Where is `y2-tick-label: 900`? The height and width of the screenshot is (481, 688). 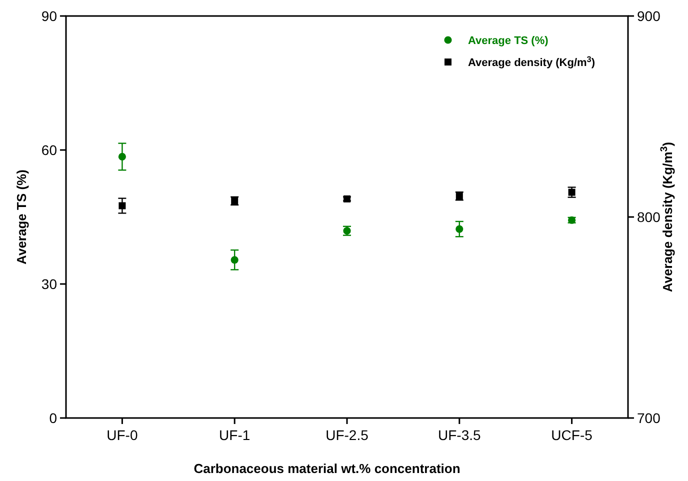 y2-tick-label: 900 is located at coordinates (649, 16).